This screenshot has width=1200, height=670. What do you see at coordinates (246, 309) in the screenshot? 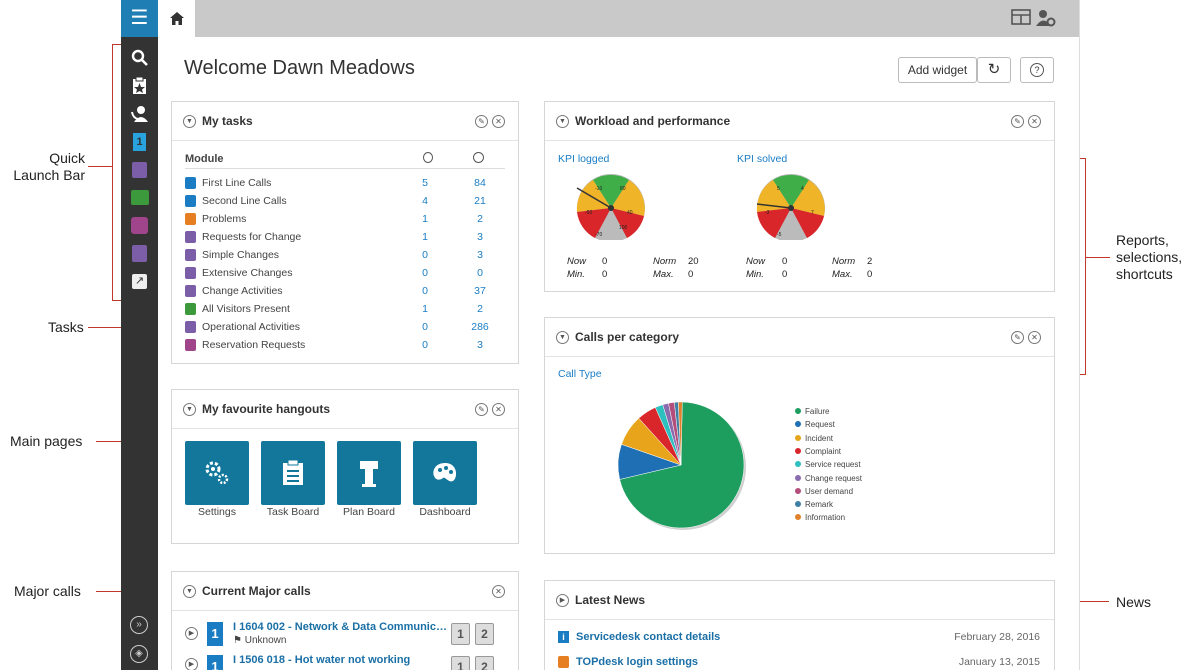
I see `task-module-label: All Visitors Present` at bounding box center [246, 309].